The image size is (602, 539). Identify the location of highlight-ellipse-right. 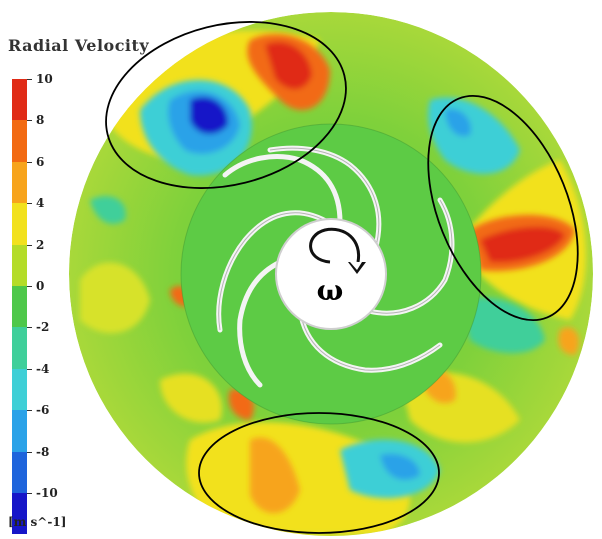
(503, 208).